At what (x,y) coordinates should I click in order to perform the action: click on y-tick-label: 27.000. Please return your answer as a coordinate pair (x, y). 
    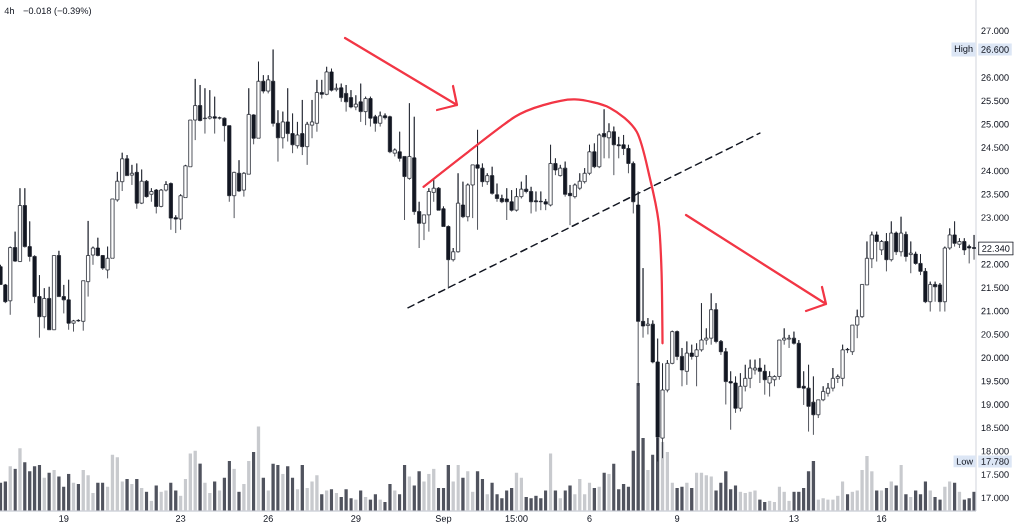
    Looking at the image, I should click on (995, 31).